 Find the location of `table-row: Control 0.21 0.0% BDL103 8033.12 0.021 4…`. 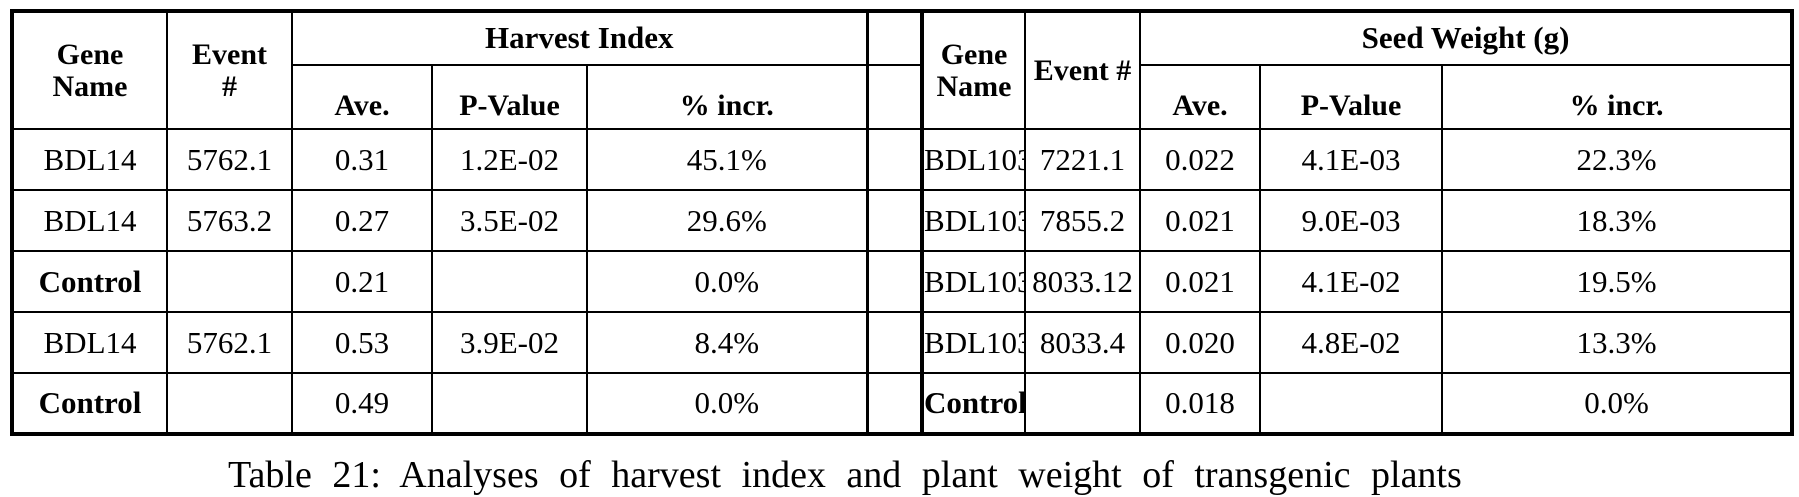

table-row: Control 0.21 0.0% BDL103 8033.12 0.021 4… is located at coordinates (902, 281).